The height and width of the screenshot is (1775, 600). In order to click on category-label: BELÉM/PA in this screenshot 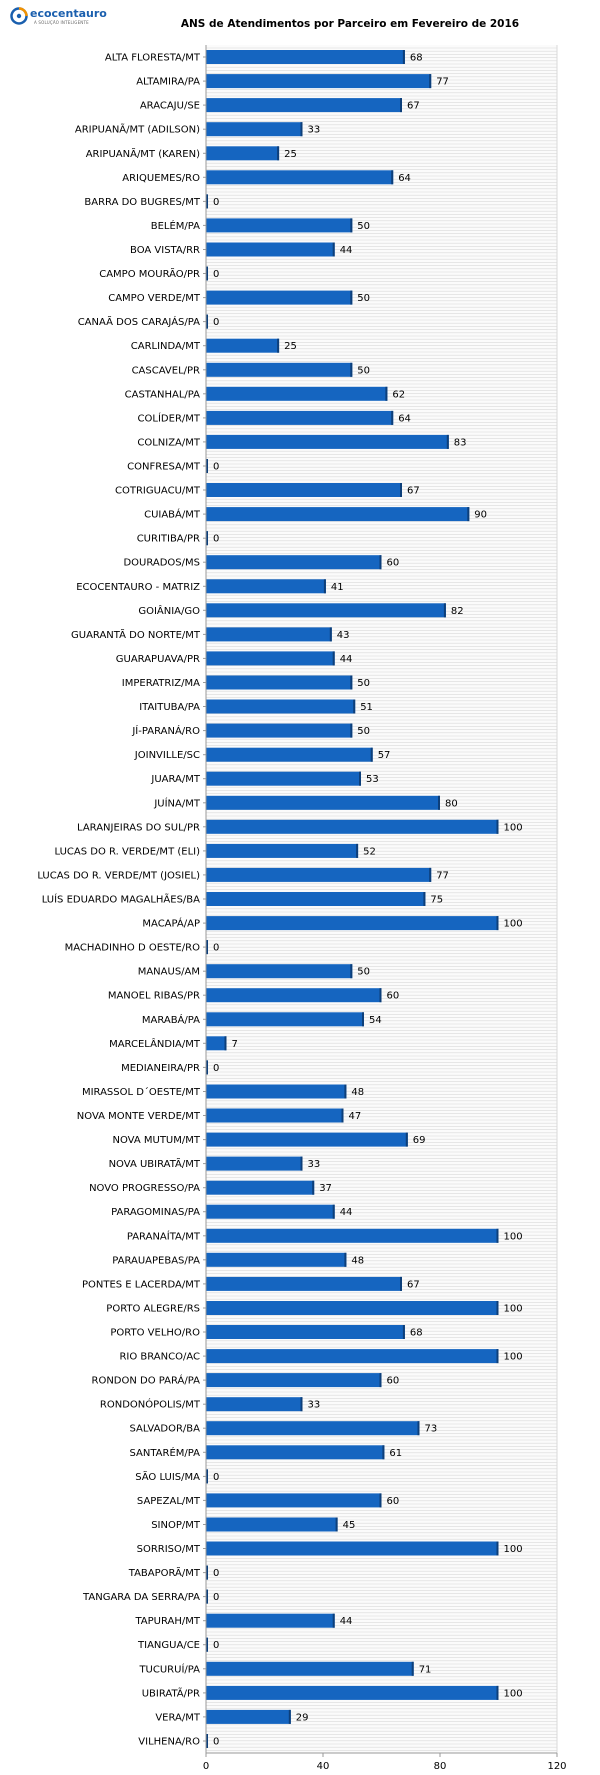, I will do `click(175, 225)`.